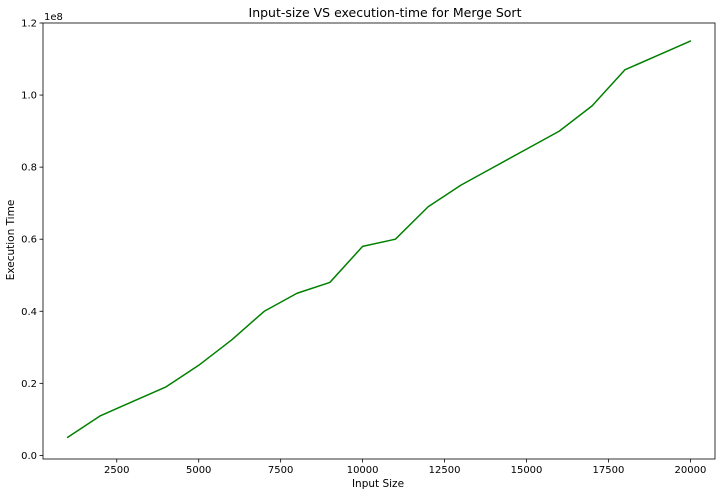 This screenshot has height=496, width=724. Describe the element at coordinates (527, 470) in the screenshot. I see `x-tick-label: 15000` at that location.